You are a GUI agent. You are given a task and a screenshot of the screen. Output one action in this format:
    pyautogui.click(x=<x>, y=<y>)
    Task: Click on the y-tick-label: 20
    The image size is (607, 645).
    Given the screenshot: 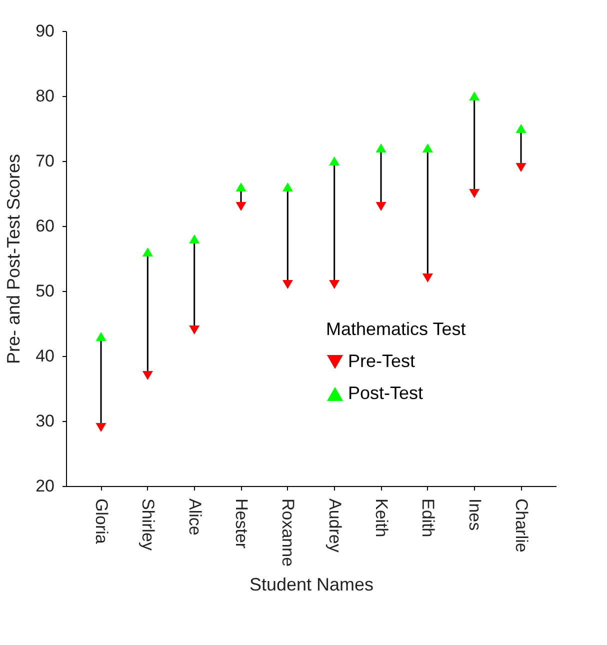 What is the action you would take?
    pyautogui.click(x=45, y=486)
    